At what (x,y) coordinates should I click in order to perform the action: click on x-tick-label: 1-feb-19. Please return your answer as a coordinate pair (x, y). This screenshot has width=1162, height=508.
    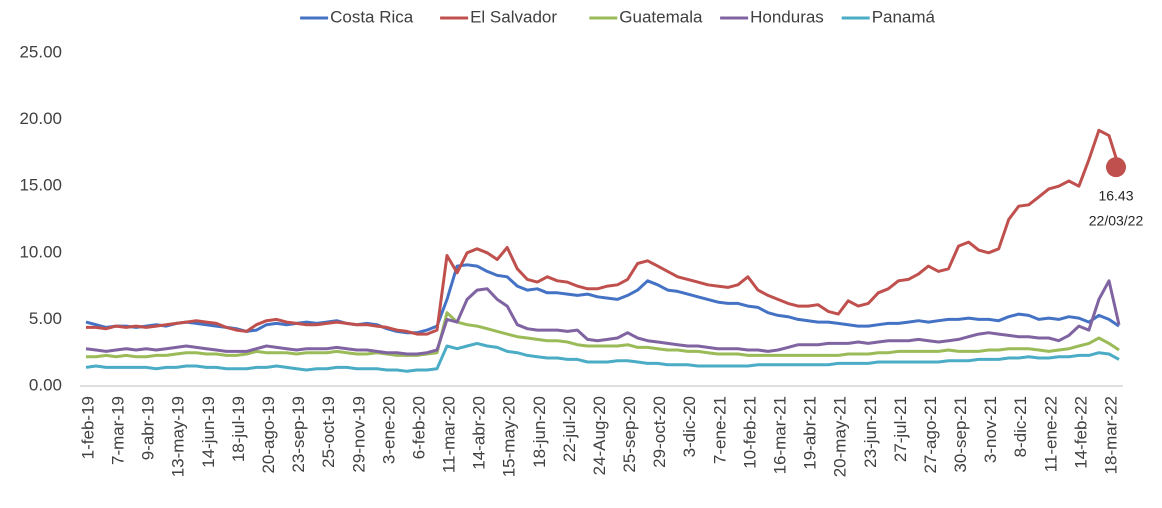
    Looking at the image, I should click on (87, 427).